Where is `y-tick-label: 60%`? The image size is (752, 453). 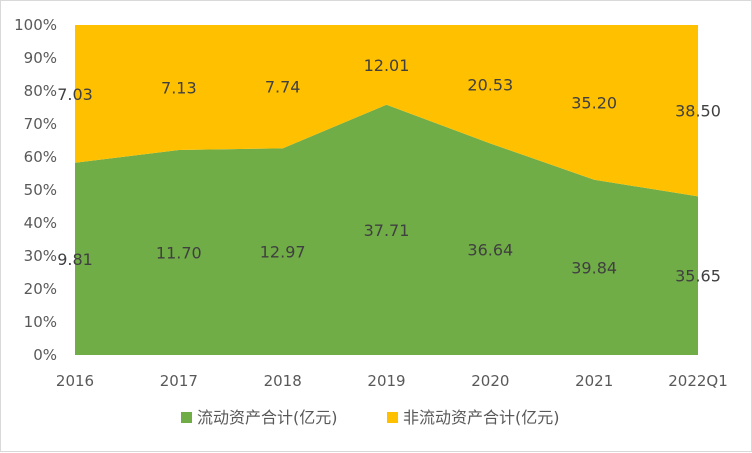 y-tick-label: 60% is located at coordinates (40, 157).